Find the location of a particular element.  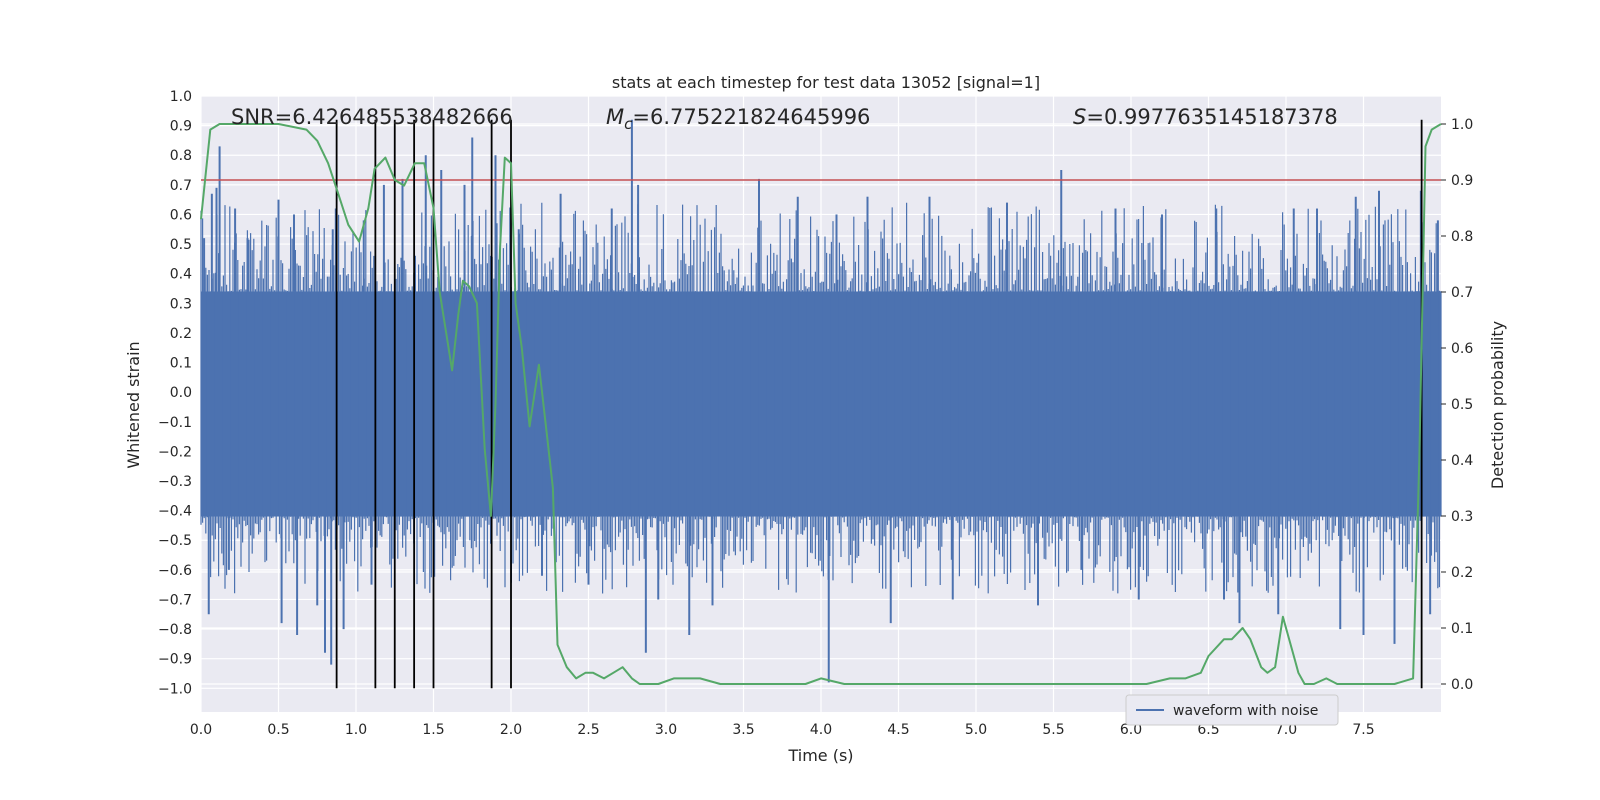

y-tick-label: 0.2 is located at coordinates (181, 334).